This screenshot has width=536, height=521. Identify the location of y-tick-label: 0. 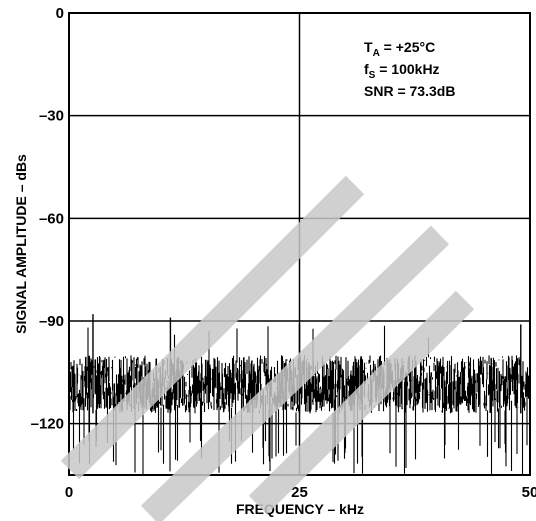
(60, 13).